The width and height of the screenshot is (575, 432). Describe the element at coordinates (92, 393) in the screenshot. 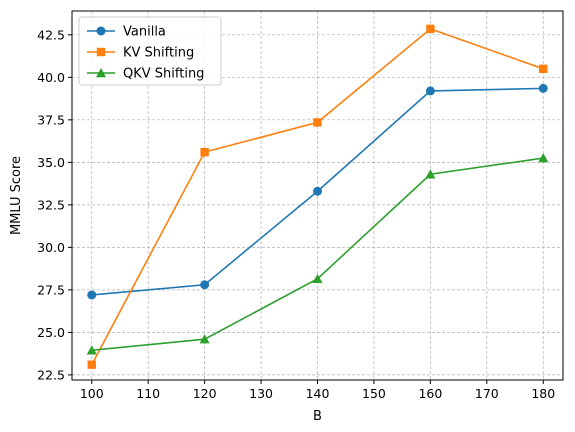

I see `x-tick-label: 100` at that location.